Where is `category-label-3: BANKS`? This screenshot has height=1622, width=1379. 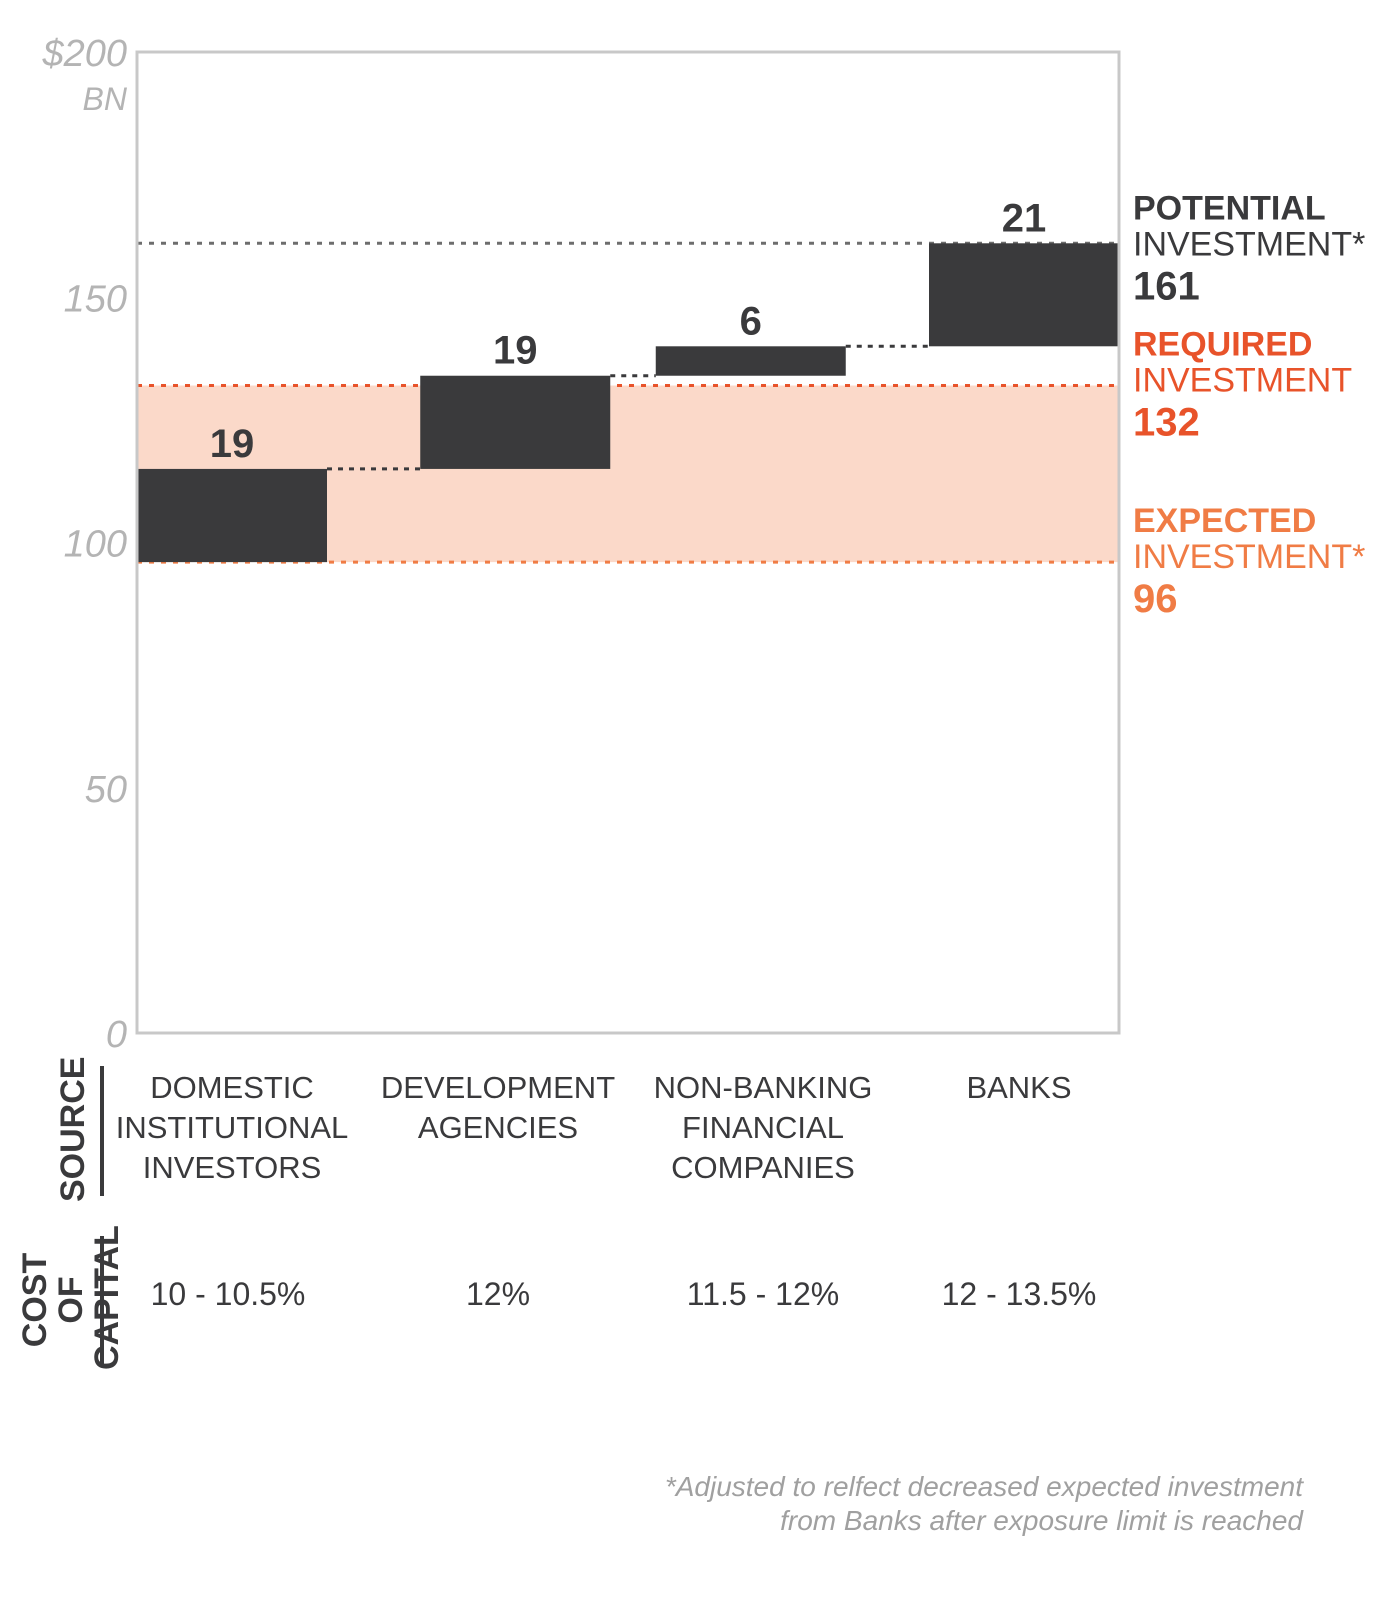
category-label-3: BANKS is located at coordinates (1019, 1087).